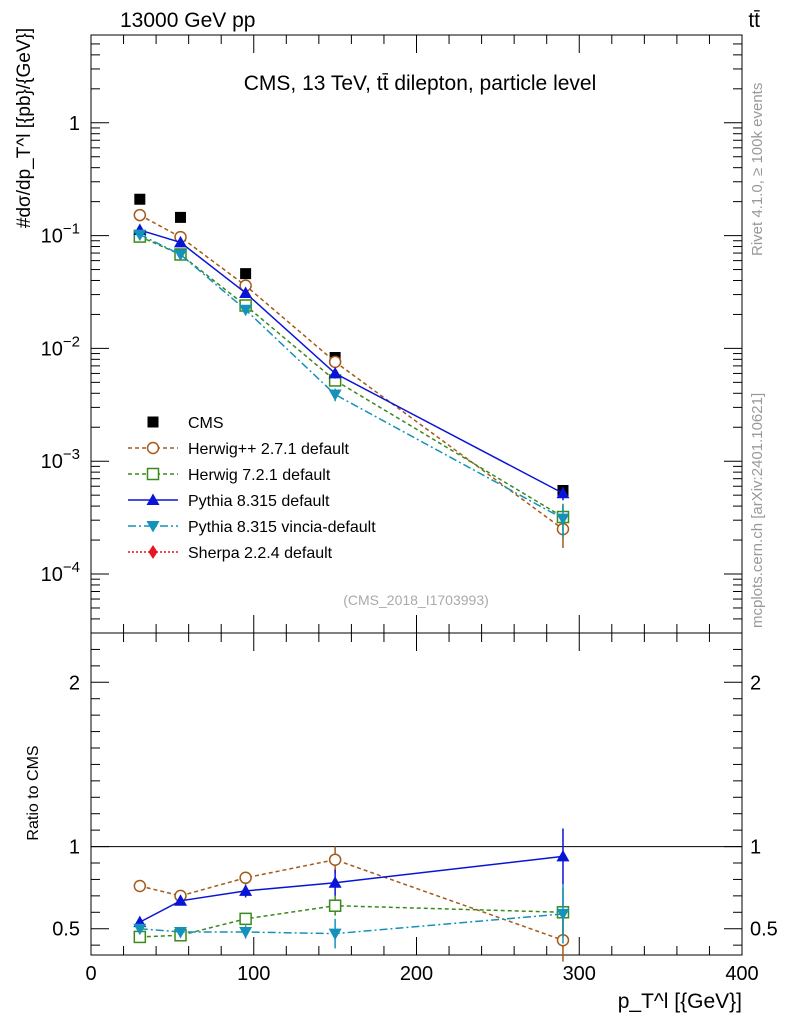  What do you see at coordinates (755, 683) in the screenshot?
I see `ratio-y-tick-label-right: 2` at bounding box center [755, 683].